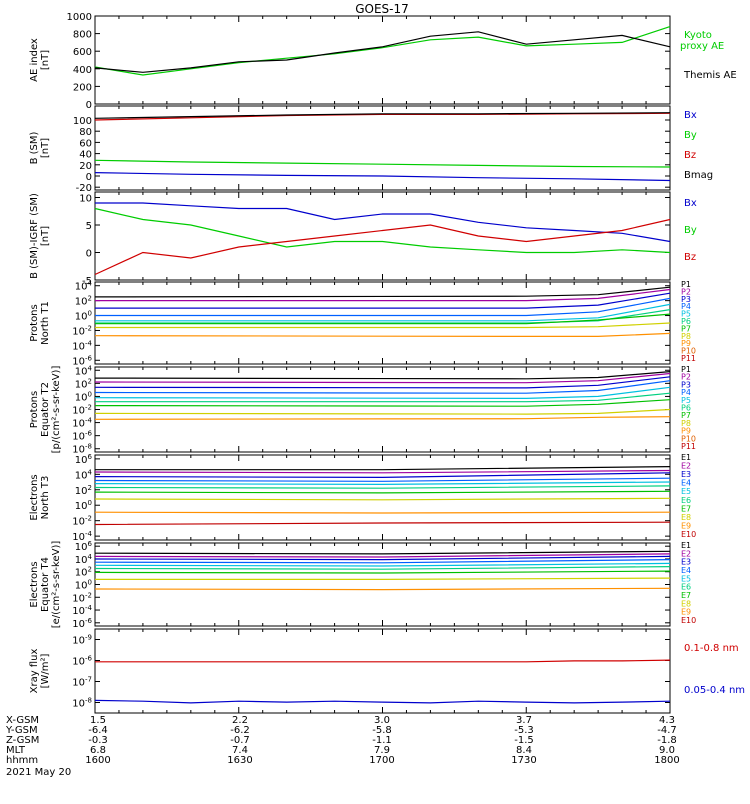  I want to click on tick-exponent: 4, so click(90, 472).